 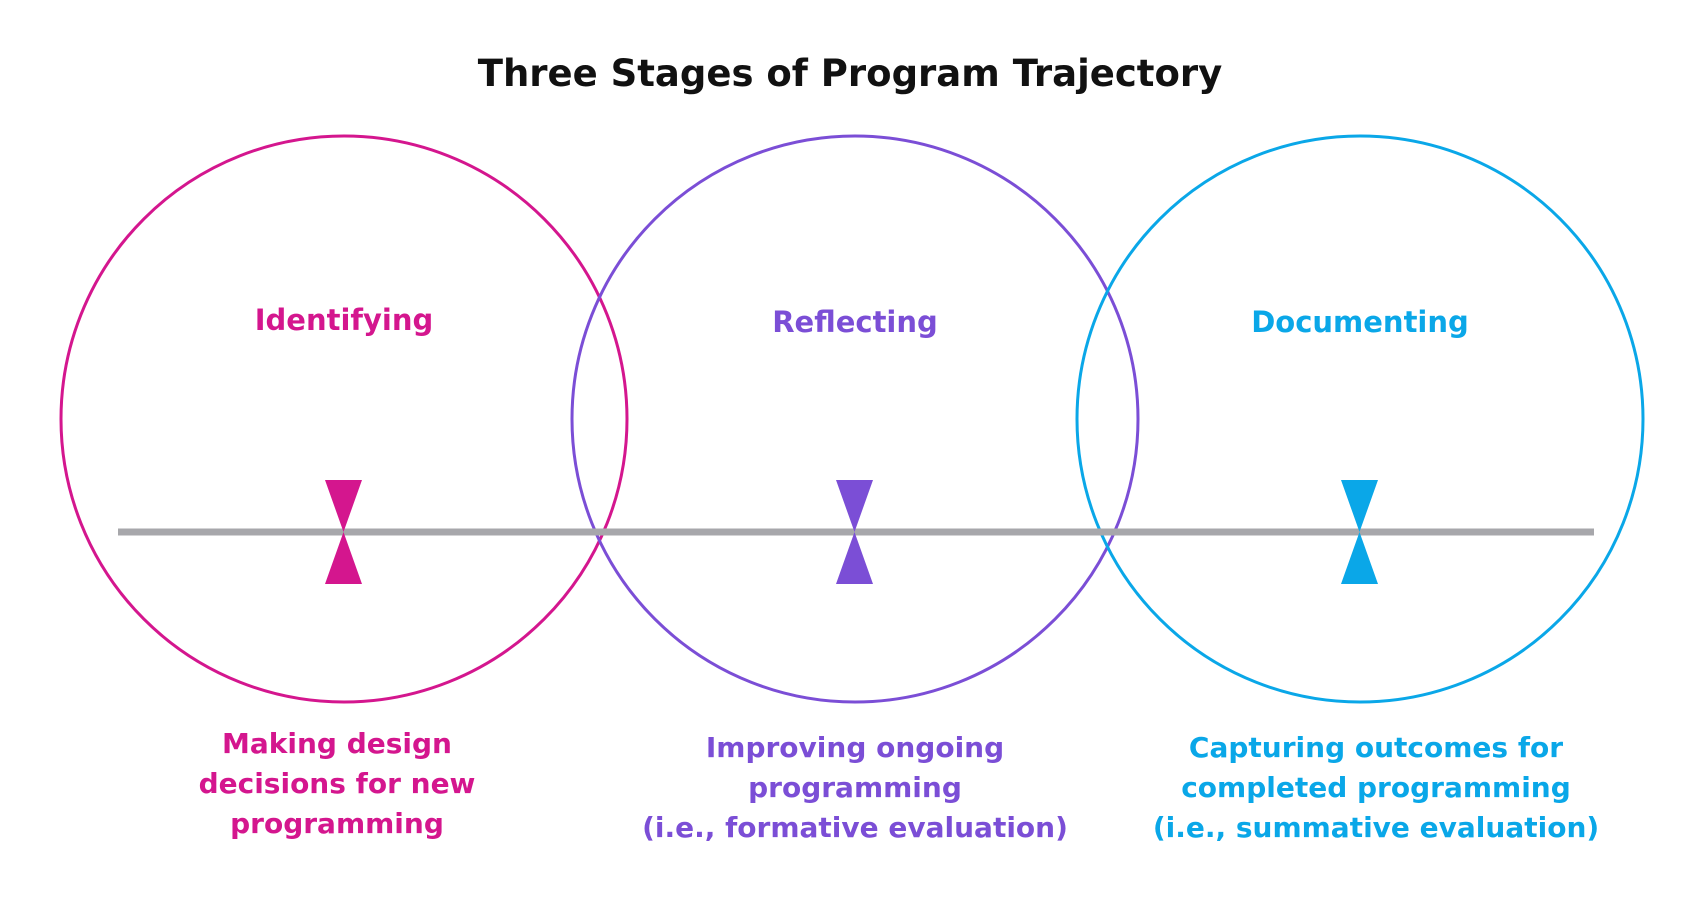 I want to click on documenting-description-line: (i.e., summative evaluation), so click(x=1376, y=827).